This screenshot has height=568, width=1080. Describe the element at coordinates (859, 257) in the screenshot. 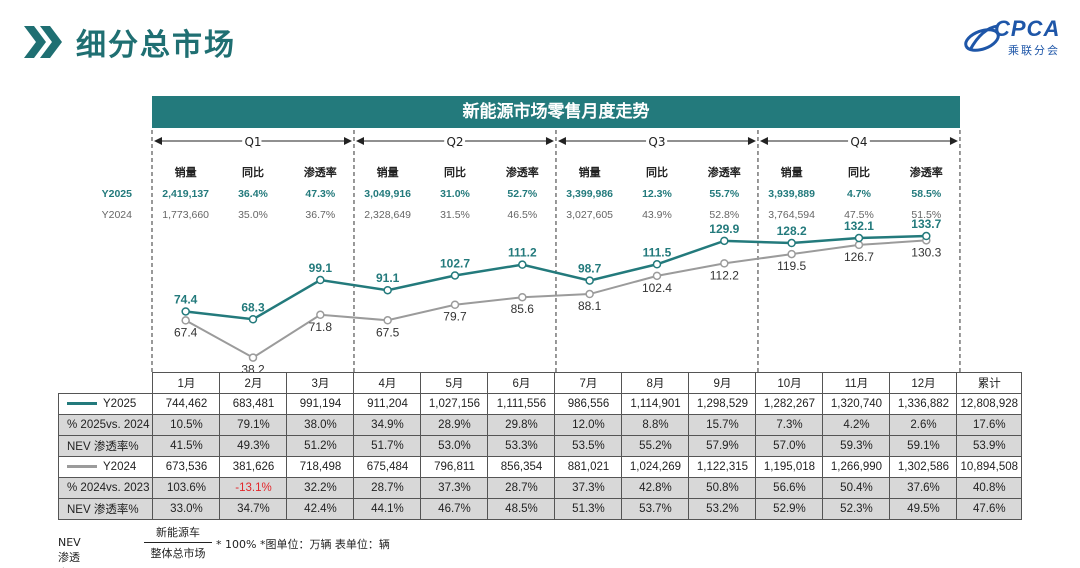

I see `data-label-y2024: 126.7` at that location.